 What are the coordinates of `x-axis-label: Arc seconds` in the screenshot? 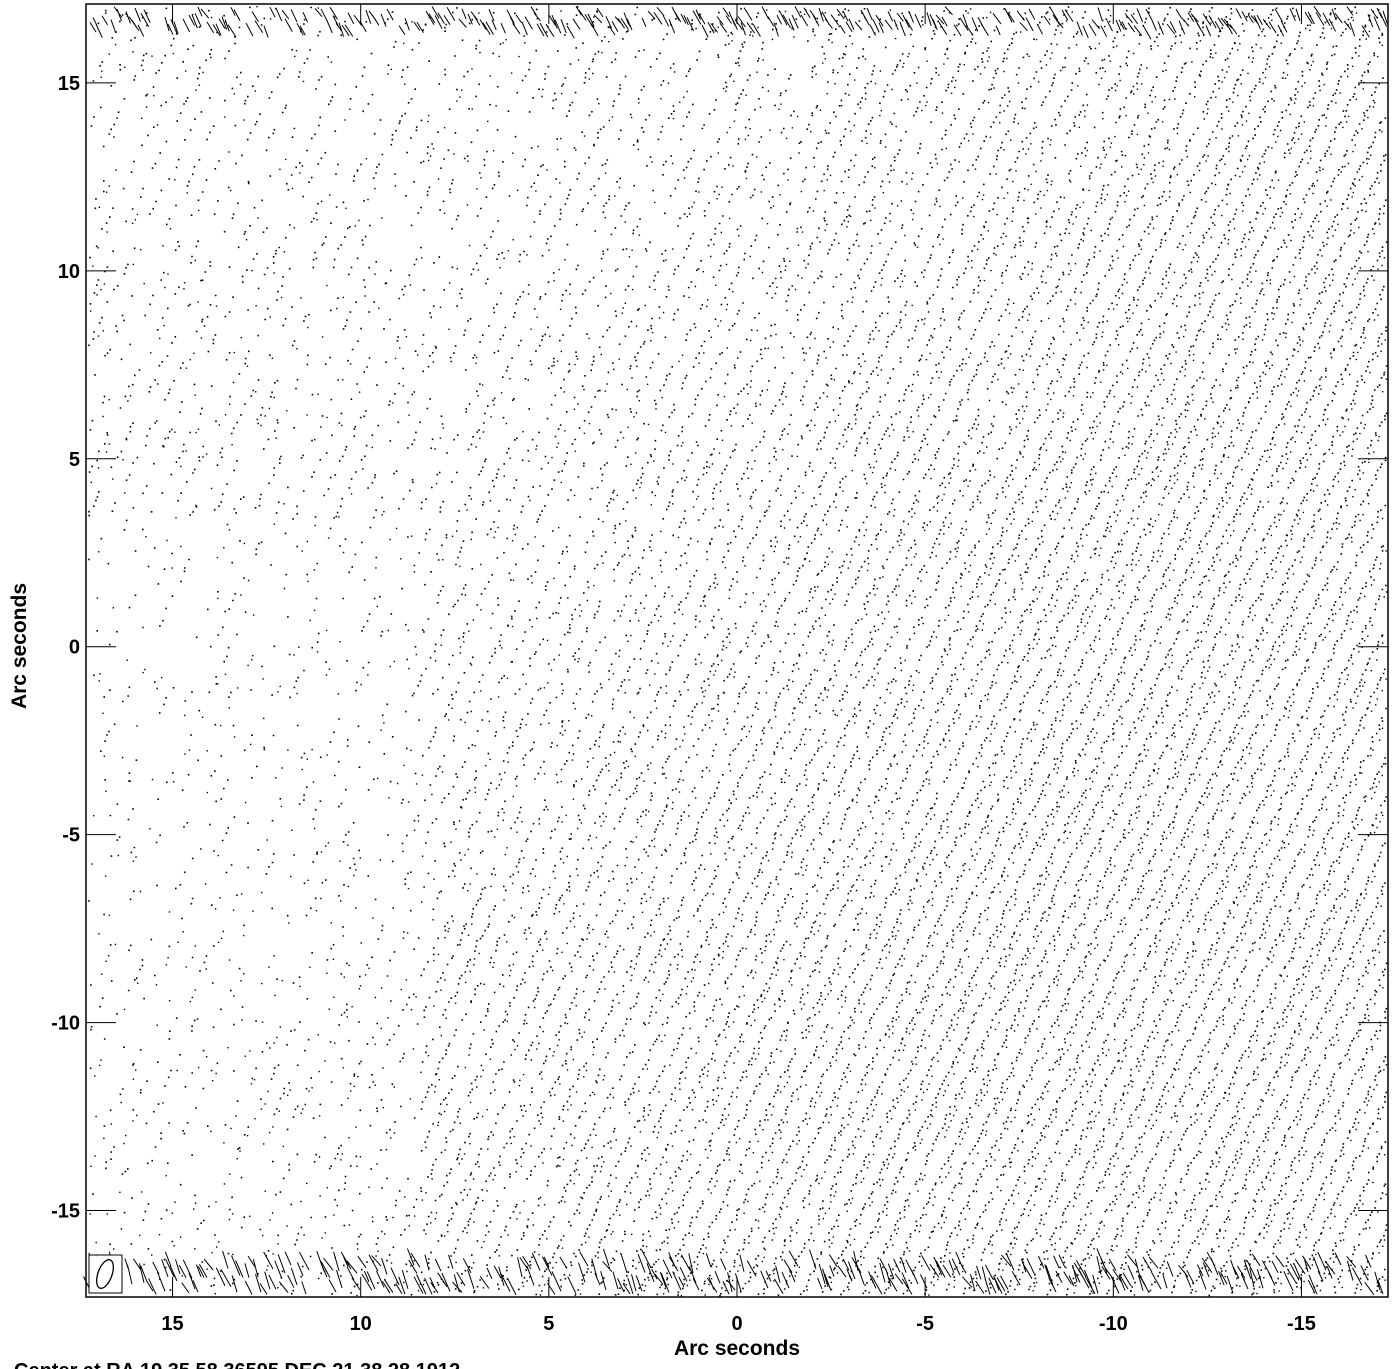 It's located at (737, 1348).